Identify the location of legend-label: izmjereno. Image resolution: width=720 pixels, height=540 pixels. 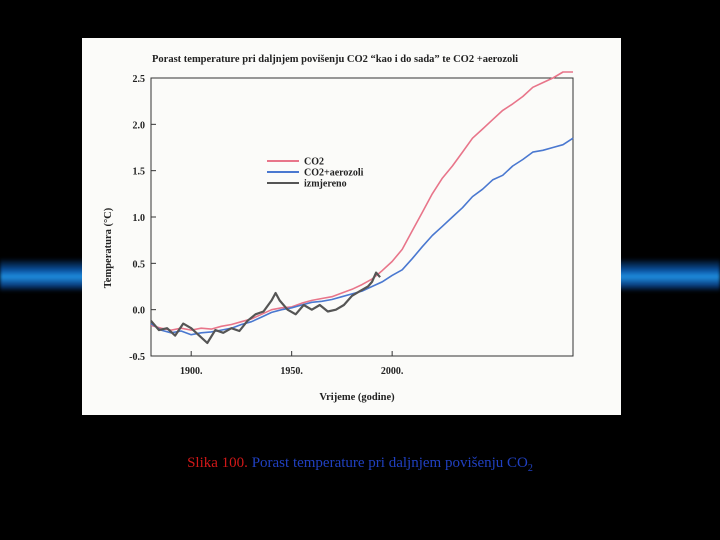
(325, 184).